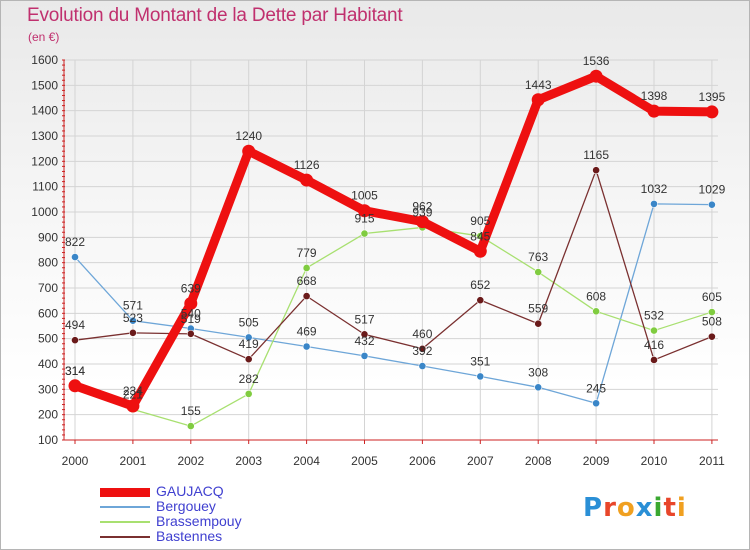  I want to click on logo-letter: o, so click(626, 508).